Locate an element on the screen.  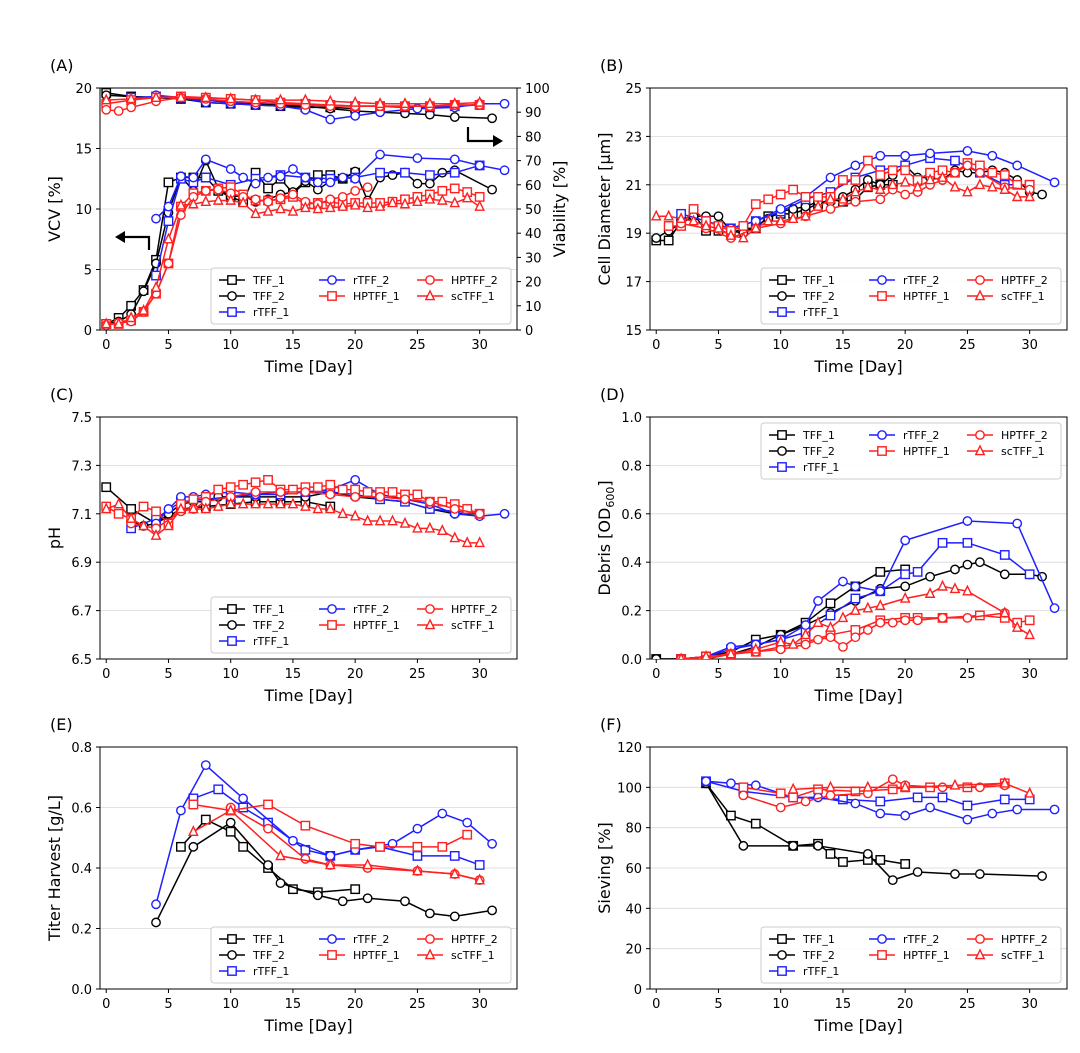
chart-A-x-tick-label: 5 is located at coordinates (168, 345).